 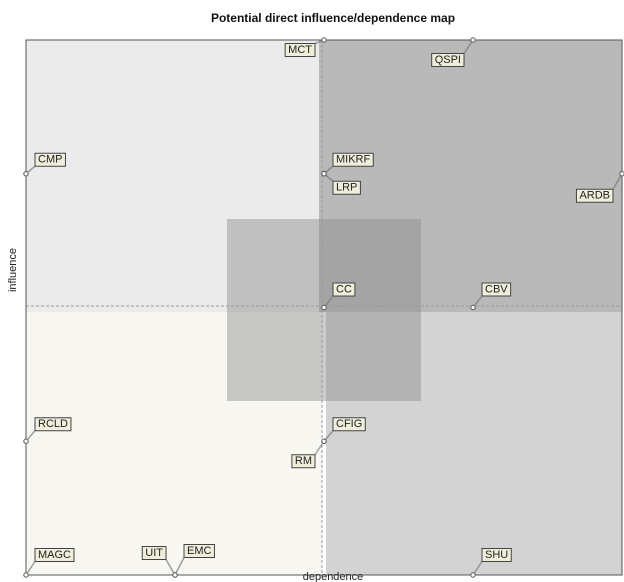 I want to click on point-label: MAGC, so click(x=54, y=555).